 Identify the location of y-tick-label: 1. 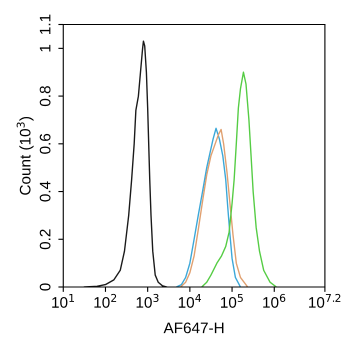
(45, 48).